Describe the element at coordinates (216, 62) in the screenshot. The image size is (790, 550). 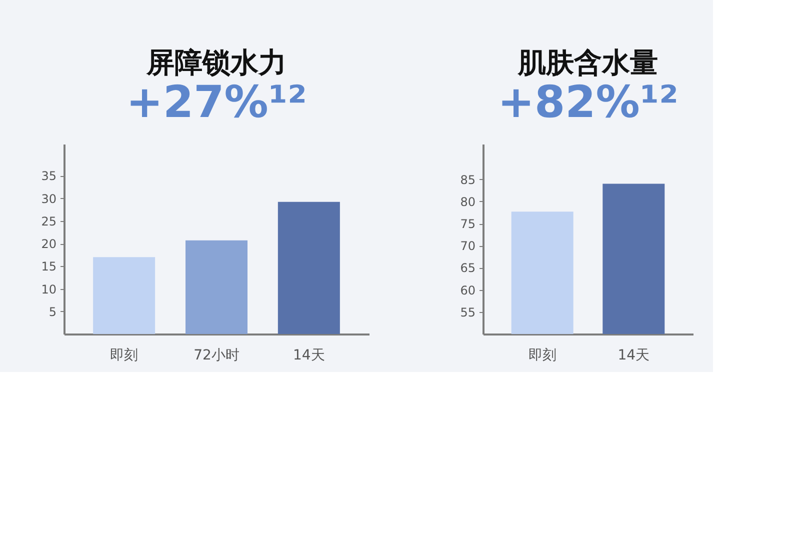
I see `chart-title: 屏障锁水力` at that location.